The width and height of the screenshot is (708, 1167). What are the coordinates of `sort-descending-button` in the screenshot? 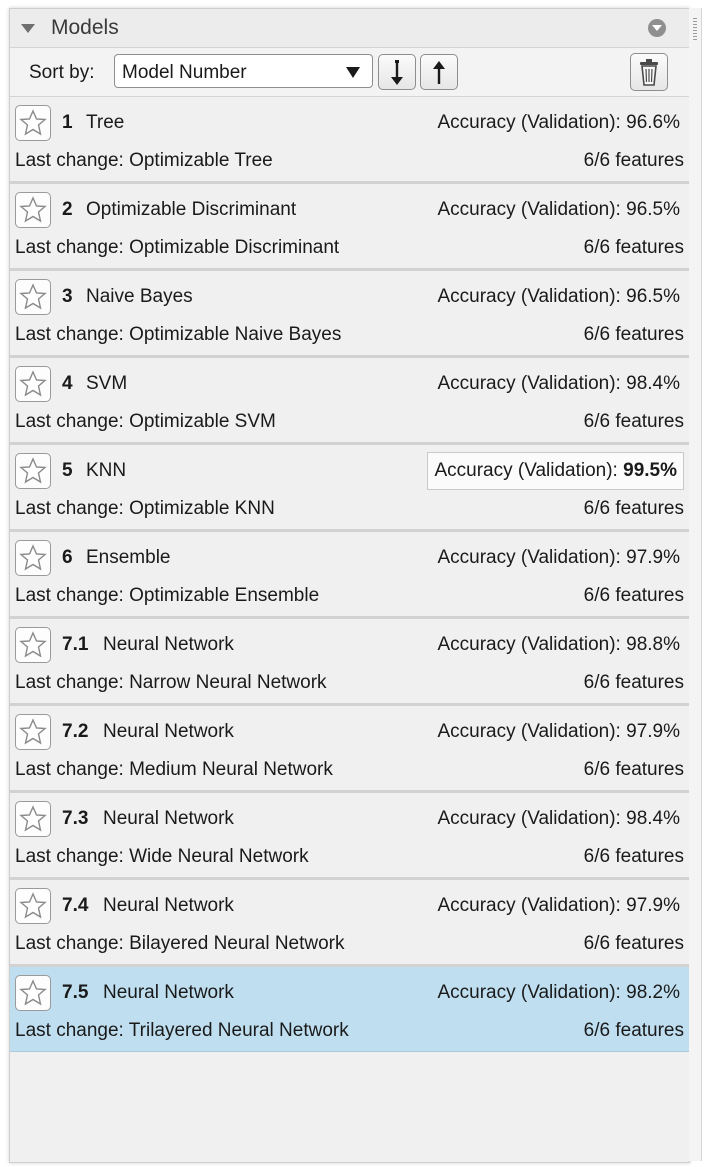 It's located at (397, 72).